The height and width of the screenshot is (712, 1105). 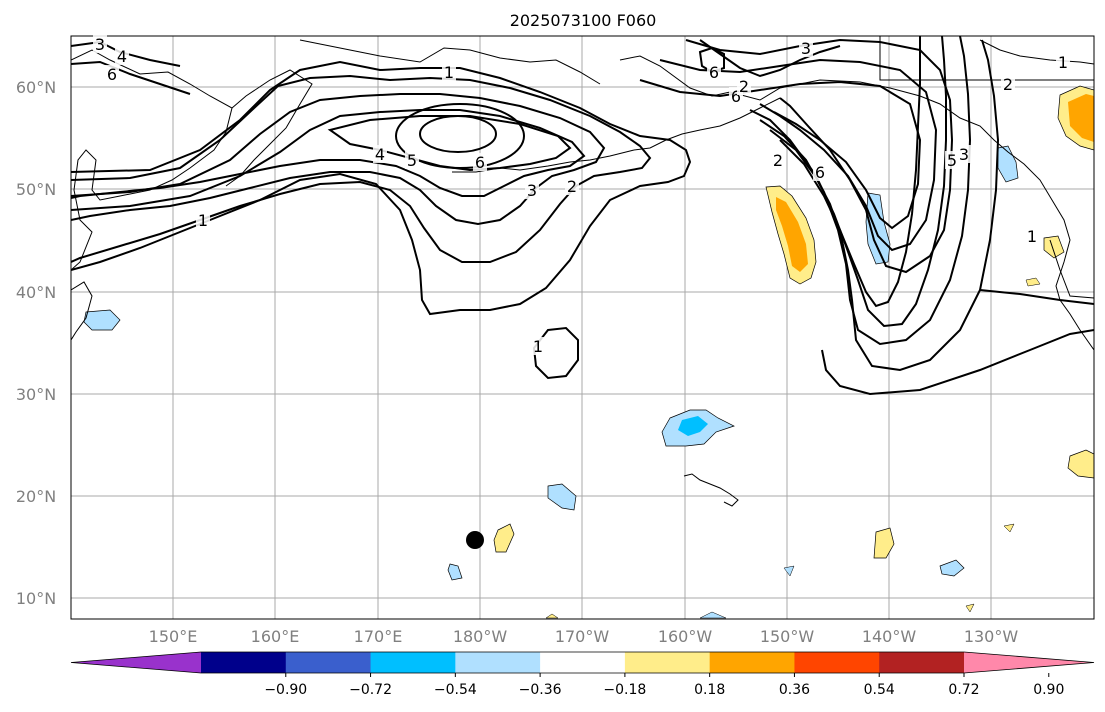 What do you see at coordinates (562, 497) in the screenshot?
I see `fill-negative-central` at bounding box center [562, 497].